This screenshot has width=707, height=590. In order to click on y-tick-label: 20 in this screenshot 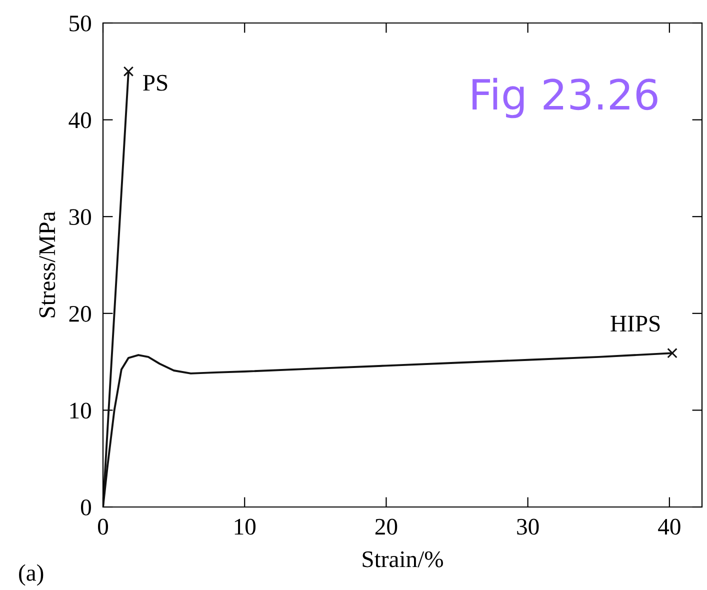, I will do `click(80, 314)`.